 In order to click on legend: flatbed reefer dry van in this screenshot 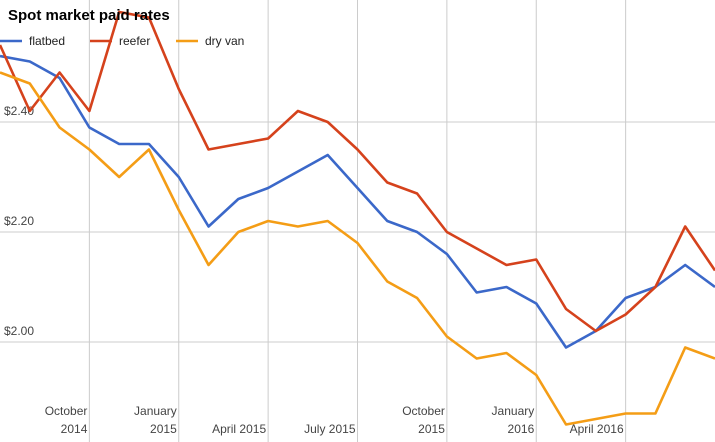, I will do `click(122, 41)`.